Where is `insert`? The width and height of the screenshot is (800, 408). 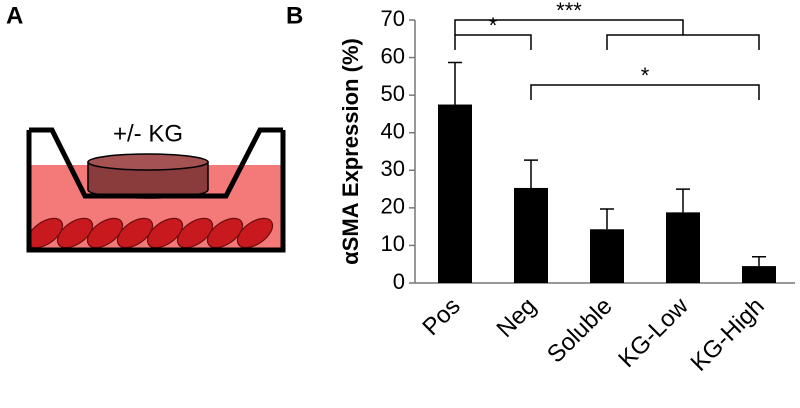
insert is located at coordinates (156, 163).